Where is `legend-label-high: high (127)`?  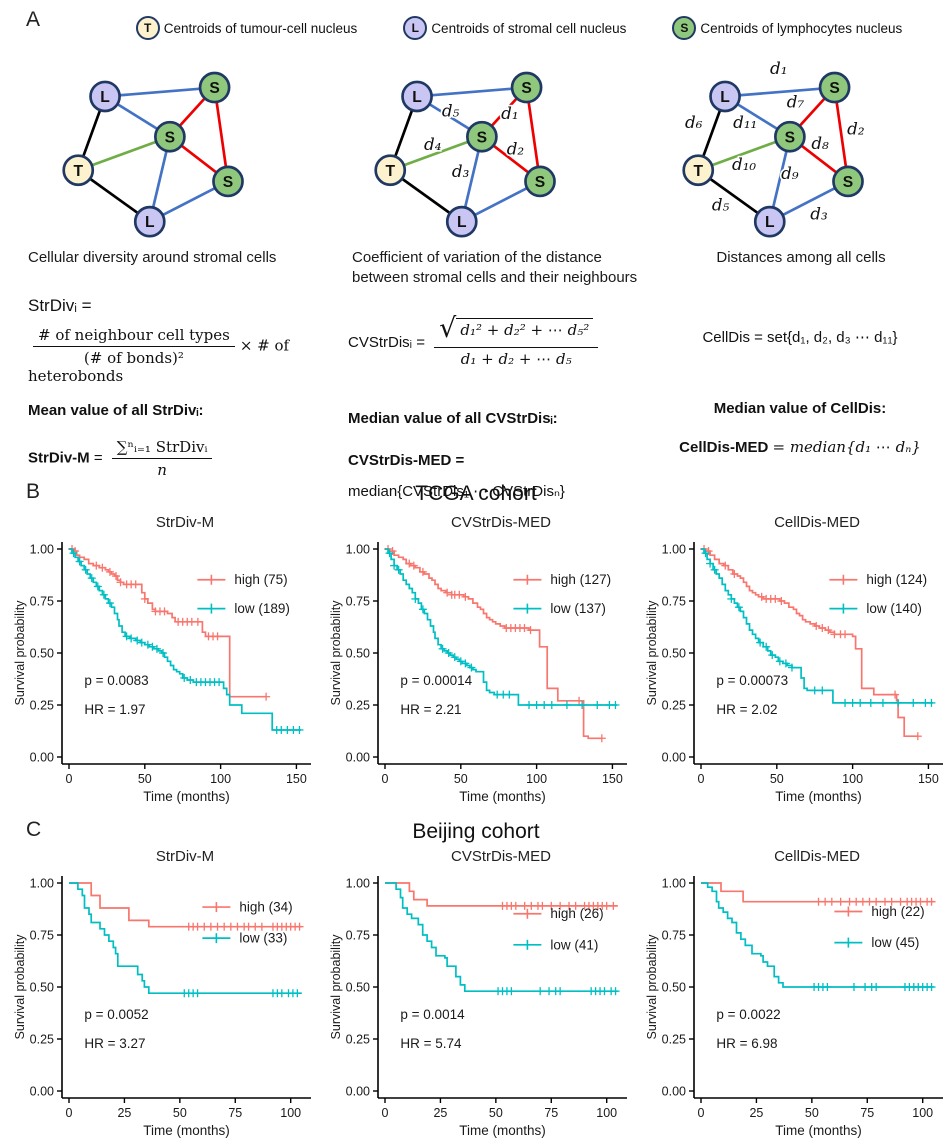
legend-label-high: high (127) is located at coordinates (580, 579).